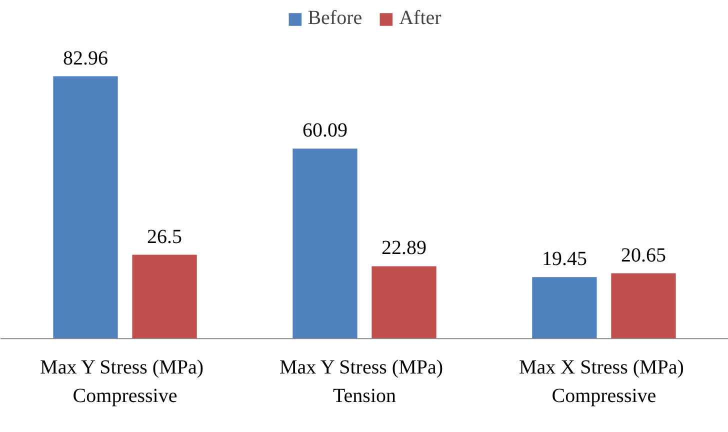 The image size is (728, 432). What do you see at coordinates (643, 255) in the screenshot?
I see `data-label: 20.65` at bounding box center [643, 255].